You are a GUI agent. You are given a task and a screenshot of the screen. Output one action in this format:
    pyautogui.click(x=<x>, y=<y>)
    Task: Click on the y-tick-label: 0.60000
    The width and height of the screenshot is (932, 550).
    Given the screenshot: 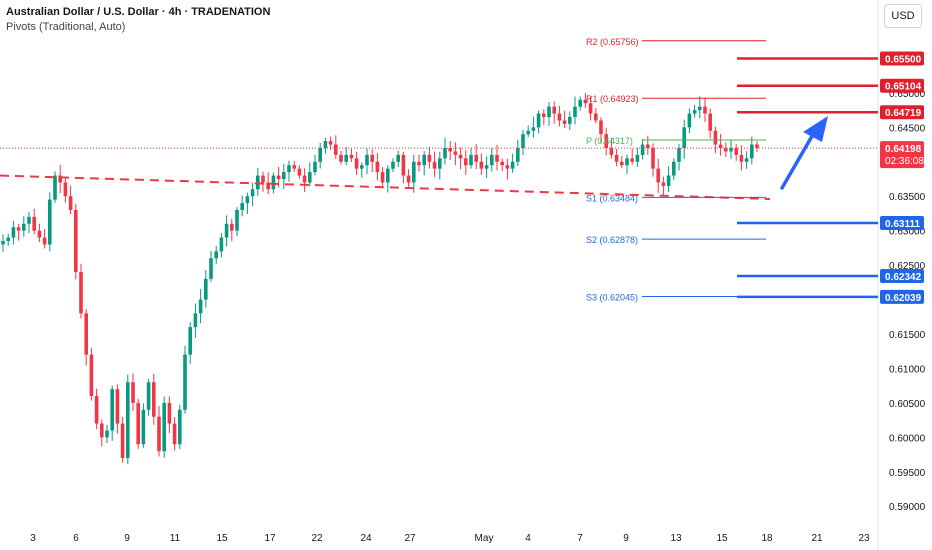 What is the action you would take?
    pyautogui.click(x=907, y=438)
    